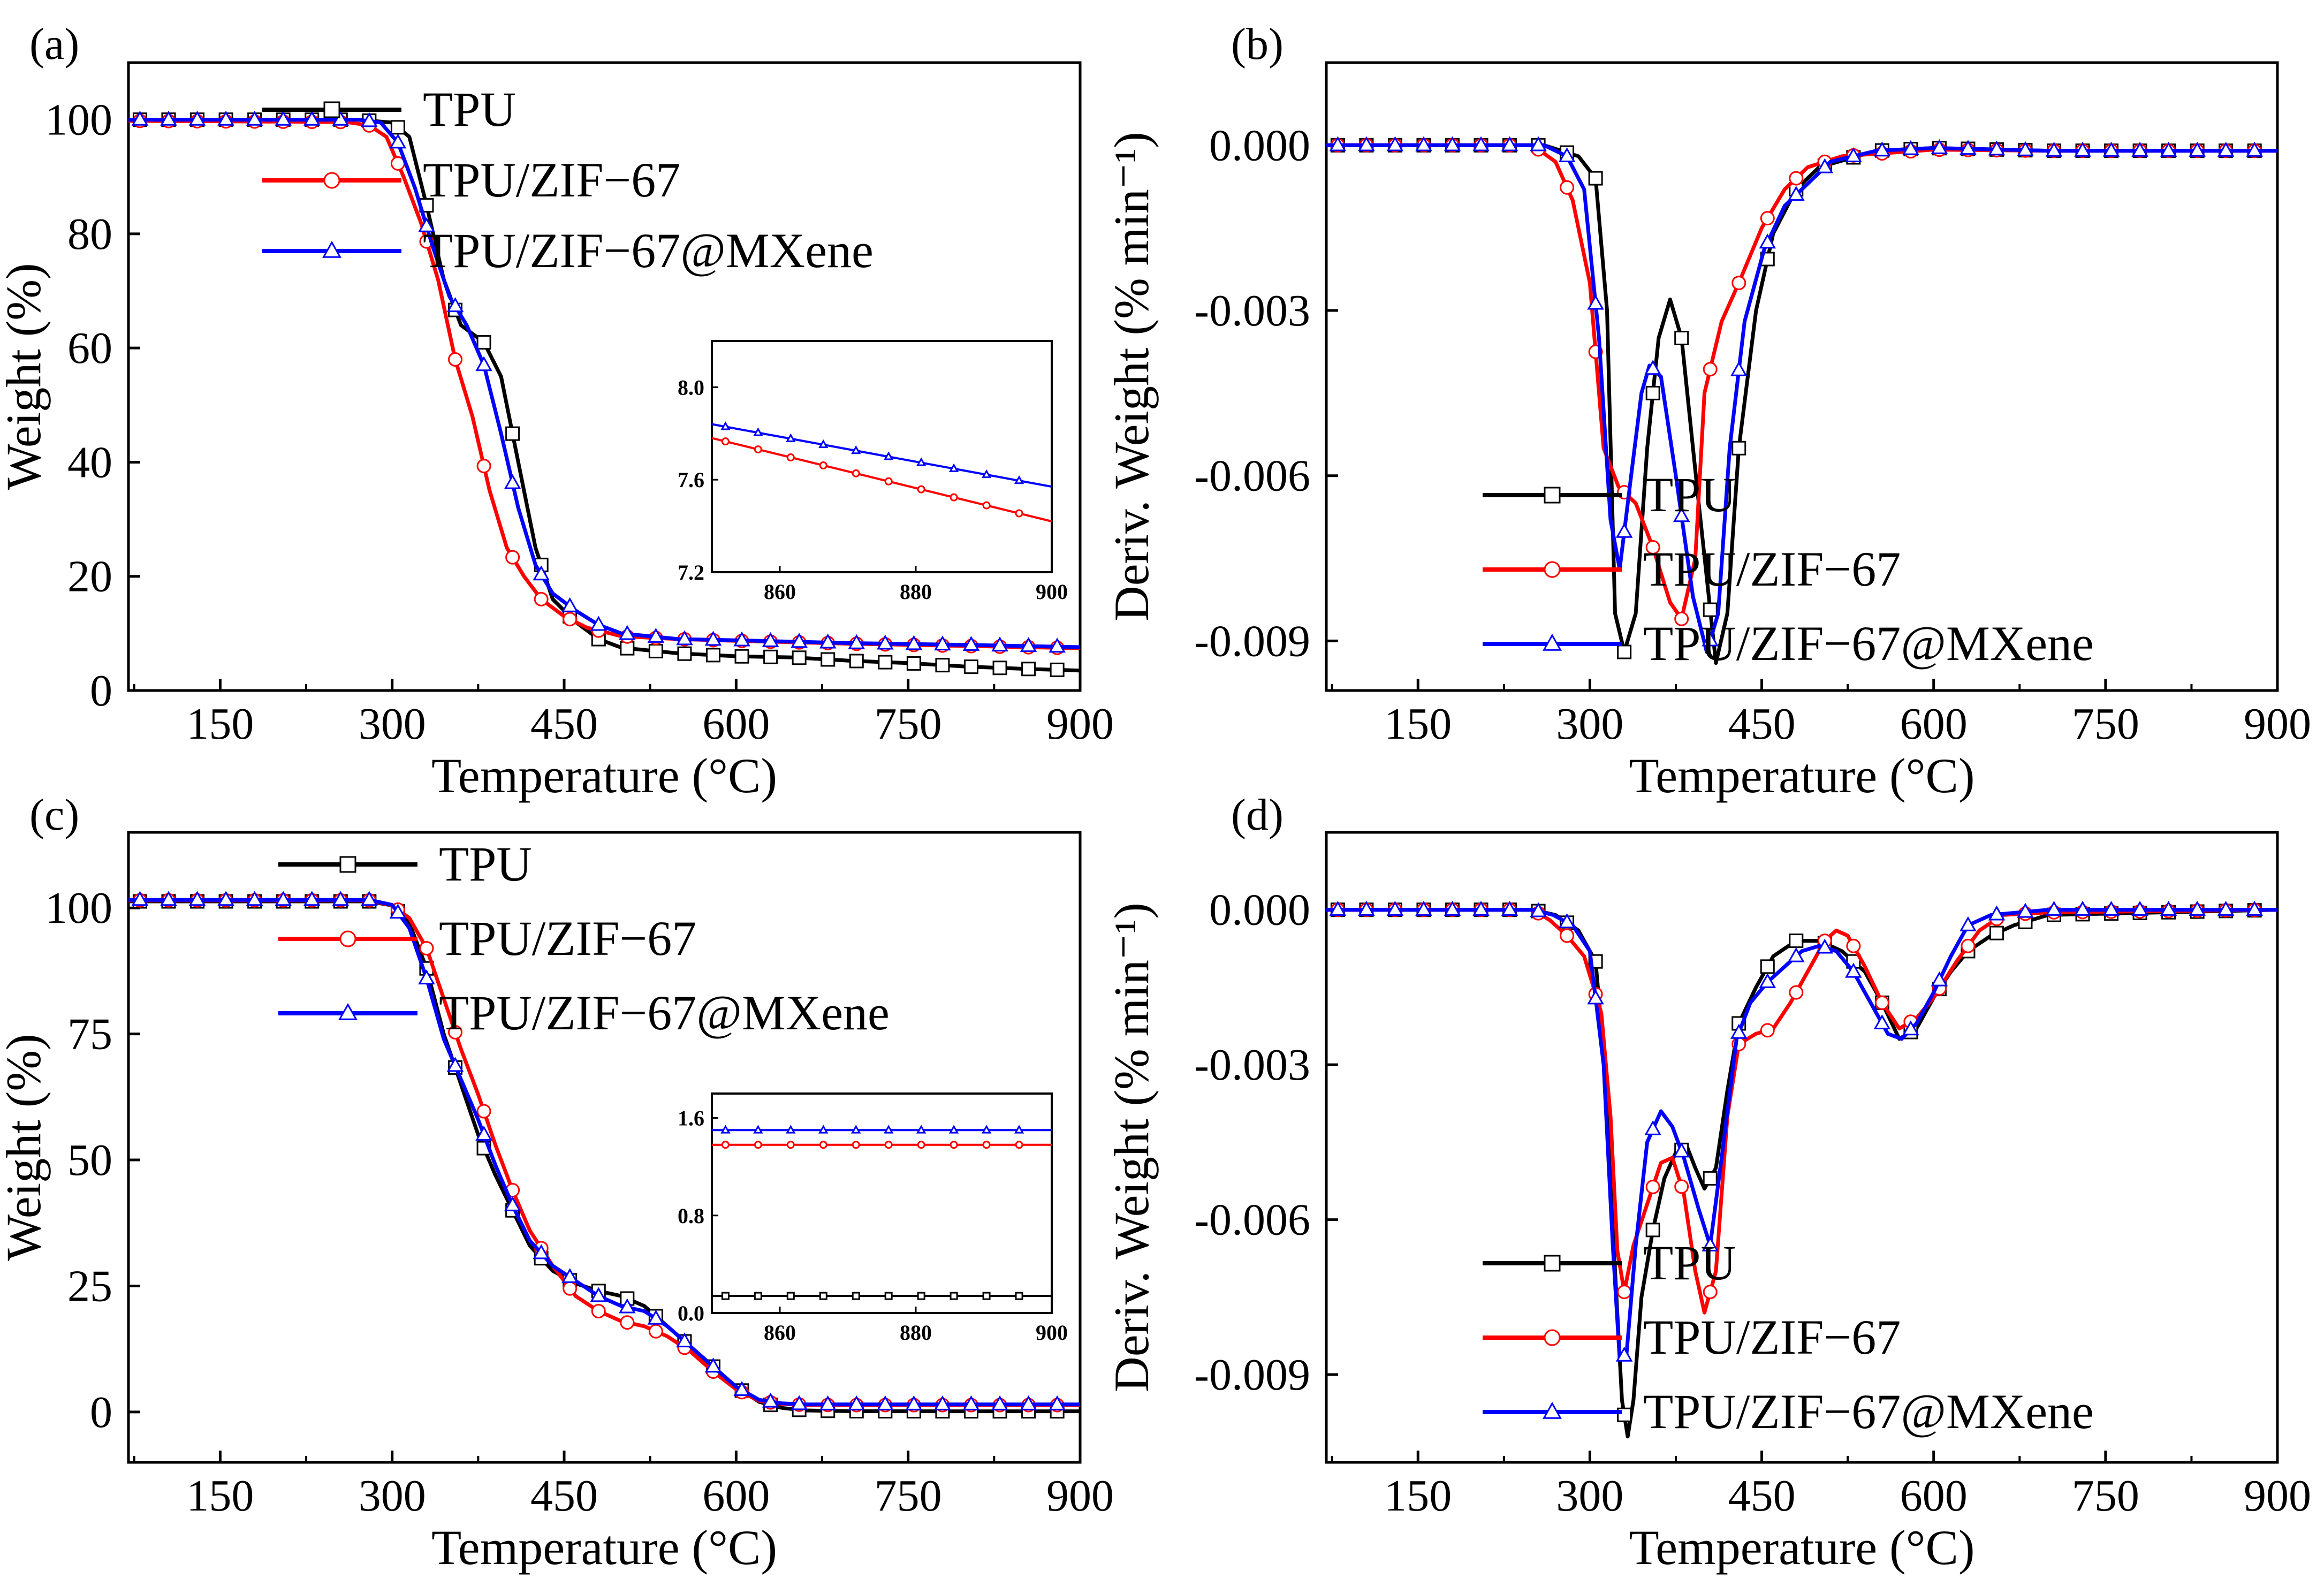  Describe the element at coordinates (691, 387) in the screenshot. I see `inset-y-tick-label: 8.0` at that location.